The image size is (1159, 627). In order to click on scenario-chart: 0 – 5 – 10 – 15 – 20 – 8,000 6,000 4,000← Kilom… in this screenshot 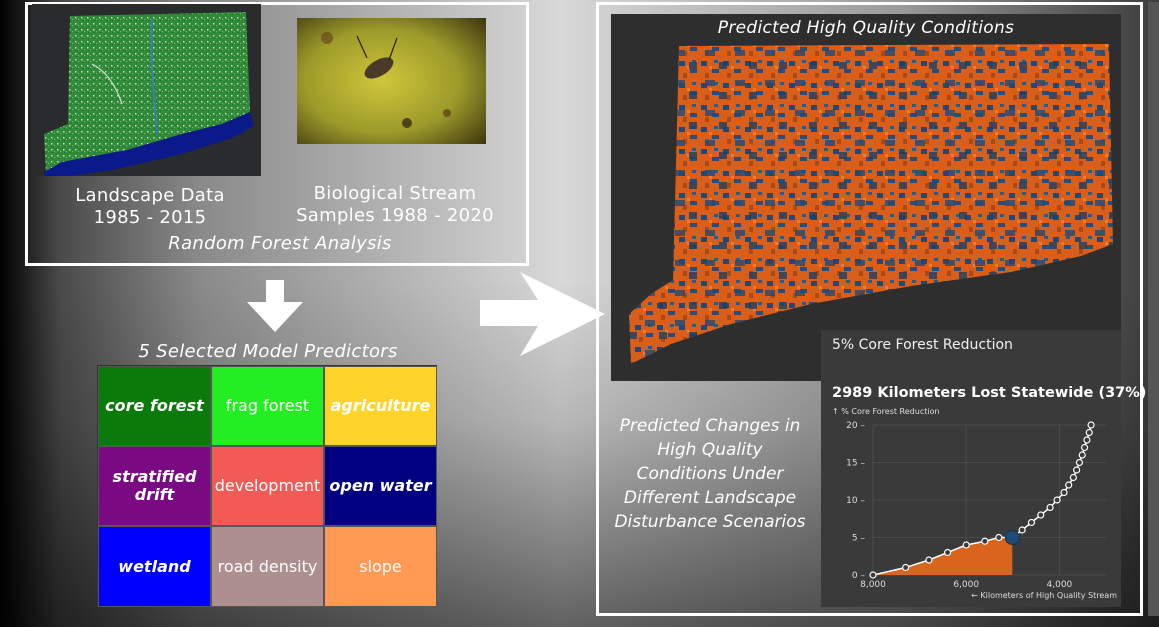, I will do `click(981, 510)`.